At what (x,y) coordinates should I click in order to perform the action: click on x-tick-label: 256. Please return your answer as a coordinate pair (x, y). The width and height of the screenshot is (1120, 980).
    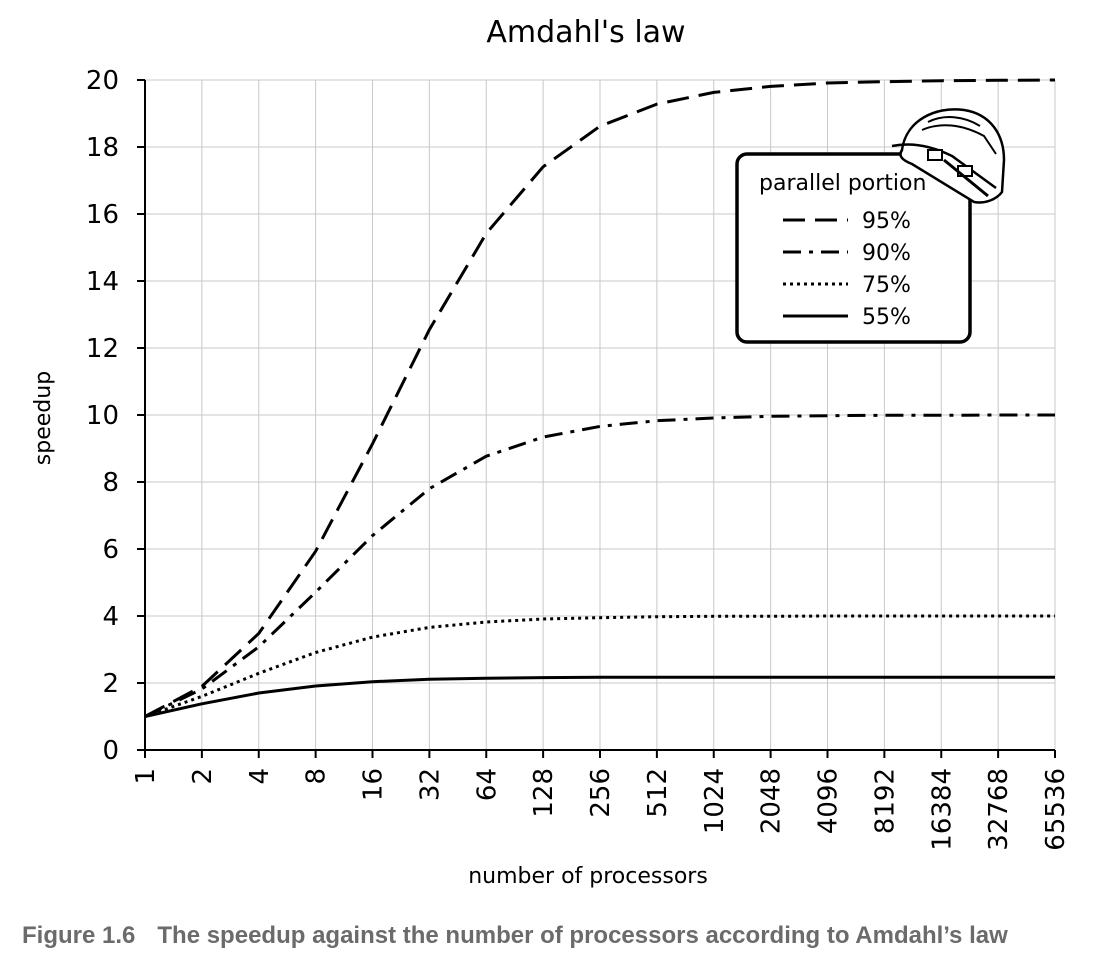
    Looking at the image, I should click on (601, 793).